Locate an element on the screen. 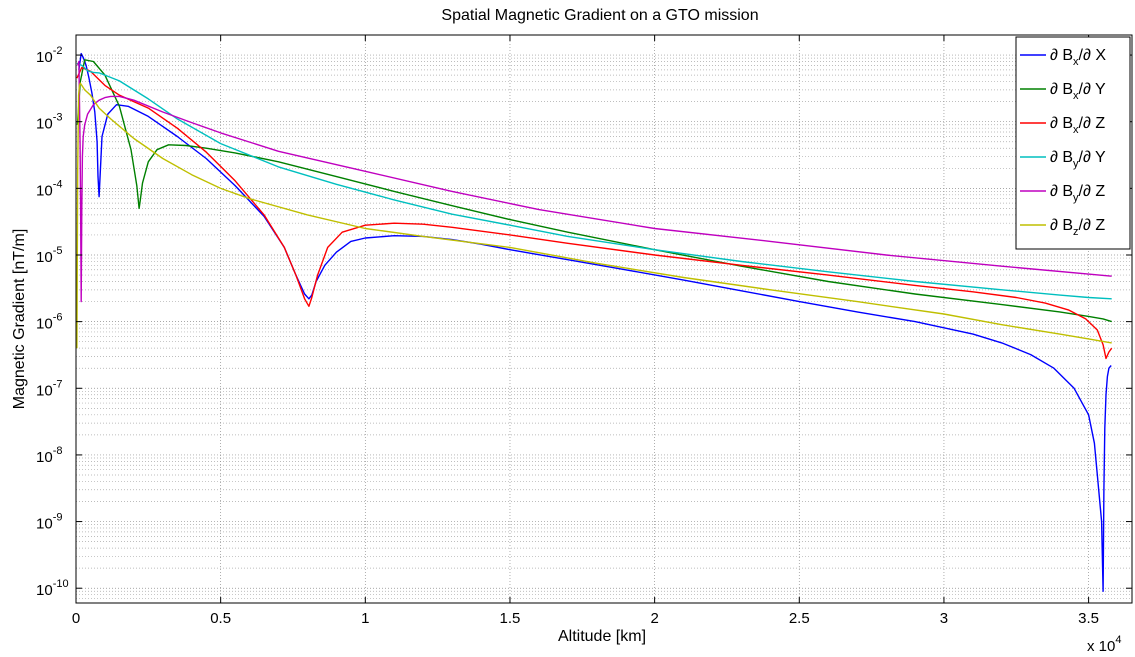  y-tick-label: 10⁻⁴ is located at coordinates (49, 188).